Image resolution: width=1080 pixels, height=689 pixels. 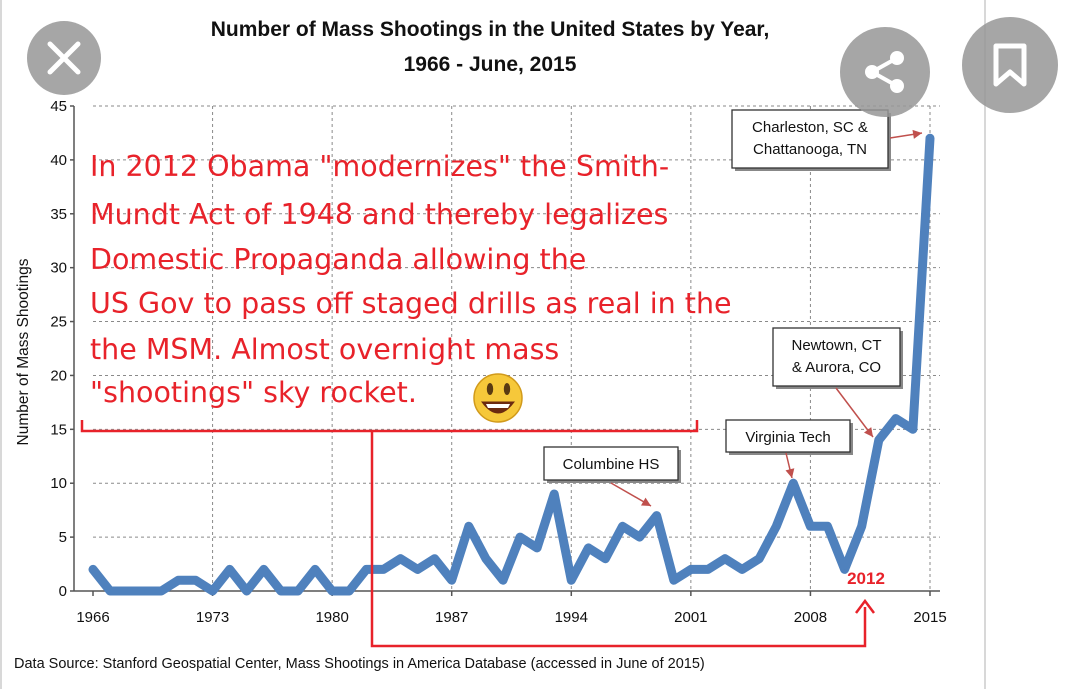 I want to click on callout-columbine-text: Columbine HS, so click(x=611, y=464).